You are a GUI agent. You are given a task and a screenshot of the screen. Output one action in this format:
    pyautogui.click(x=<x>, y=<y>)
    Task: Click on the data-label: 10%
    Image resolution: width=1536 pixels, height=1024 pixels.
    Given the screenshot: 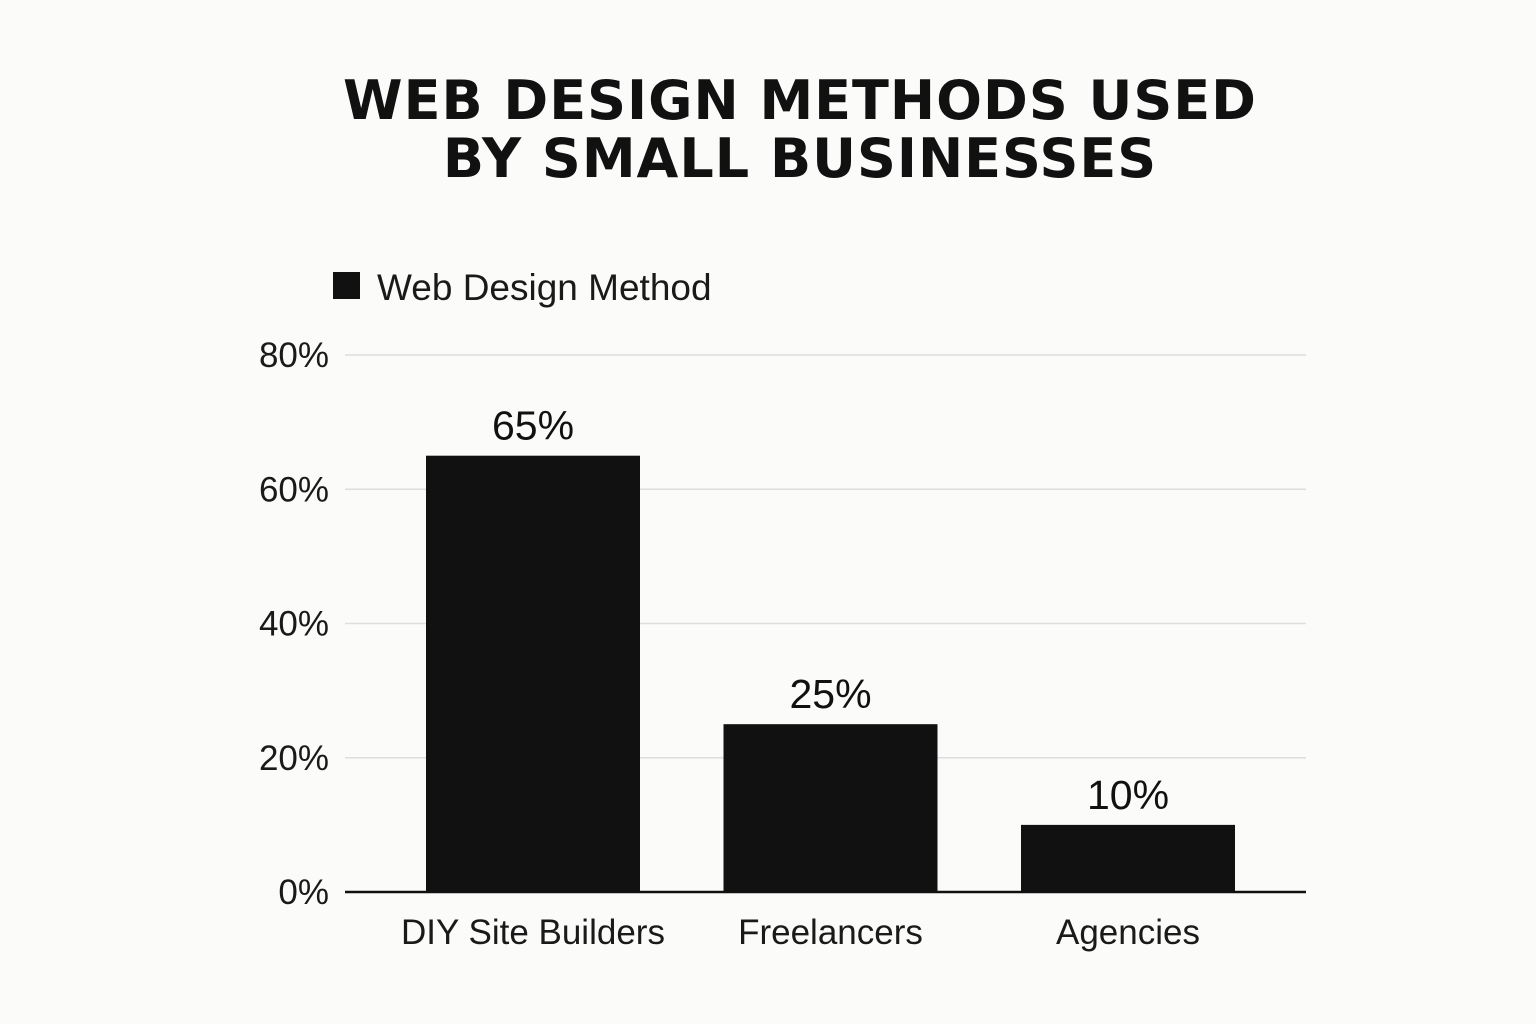 What is the action you would take?
    pyautogui.click(x=1128, y=795)
    